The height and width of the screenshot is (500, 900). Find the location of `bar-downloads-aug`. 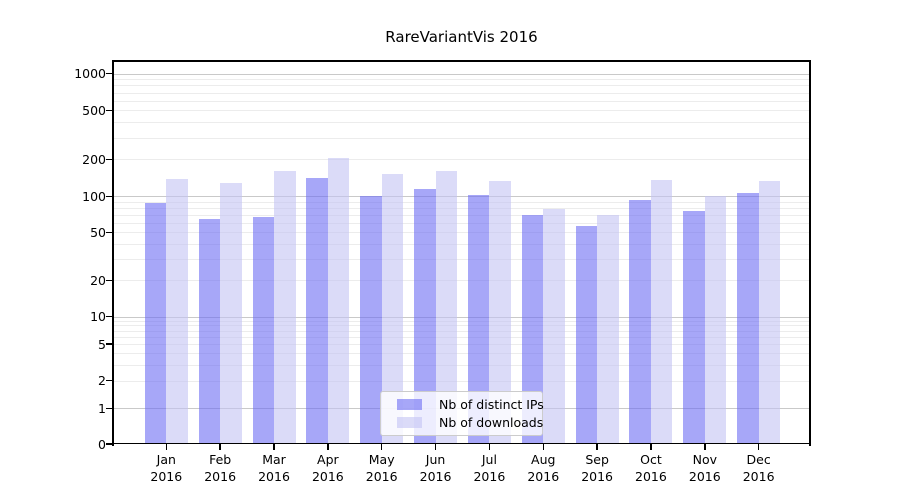

bar-downloads-aug is located at coordinates (554, 326).